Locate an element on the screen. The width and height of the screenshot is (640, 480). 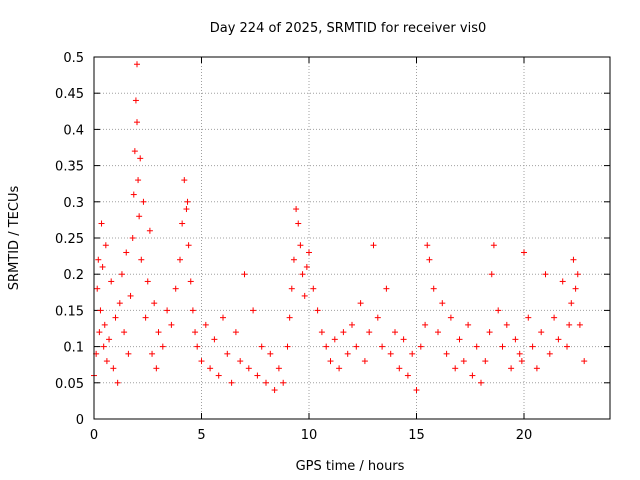
y-tick-label: 0.4 is located at coordinates (73, 130).